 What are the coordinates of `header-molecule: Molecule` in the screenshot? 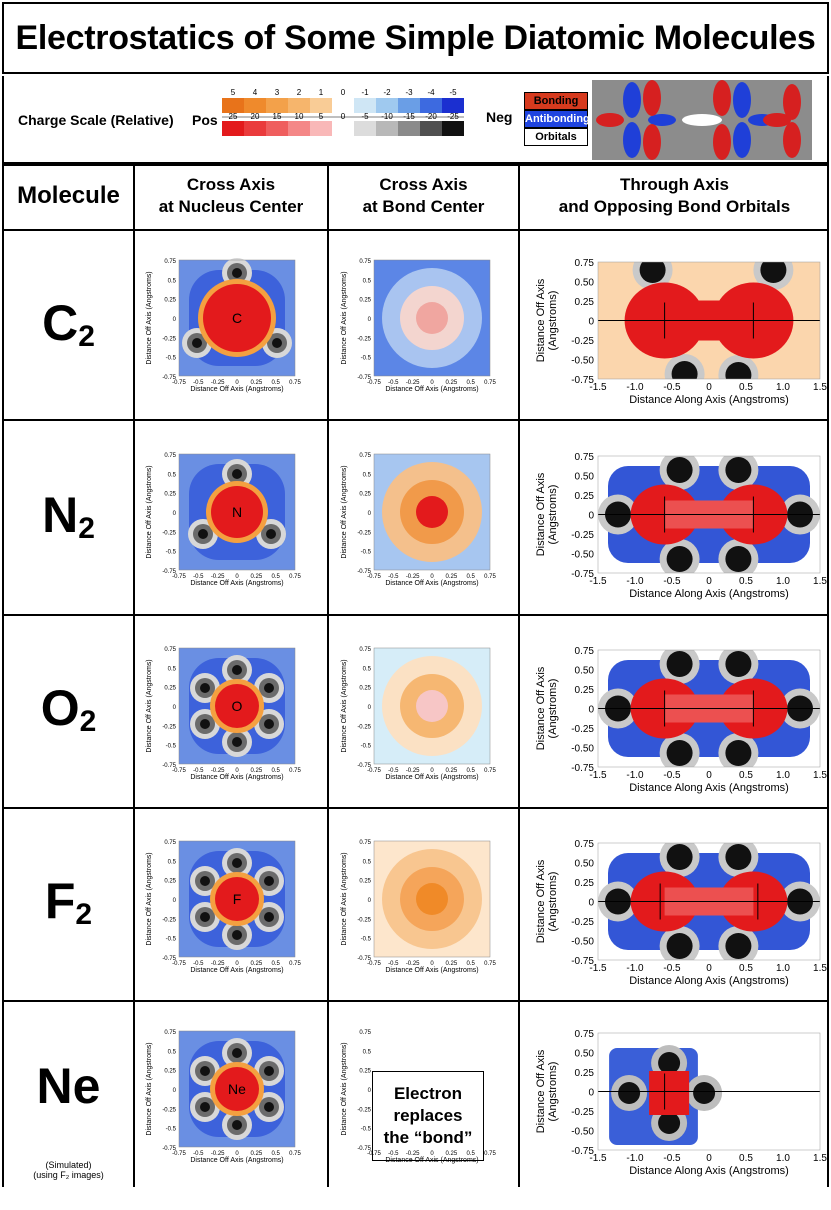 It's located at (68, 195).